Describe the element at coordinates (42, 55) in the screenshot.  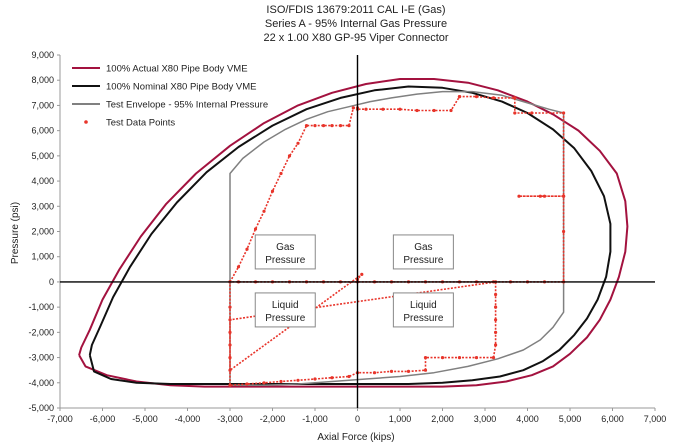
I see `y-tick-label: 9,000` at that location.